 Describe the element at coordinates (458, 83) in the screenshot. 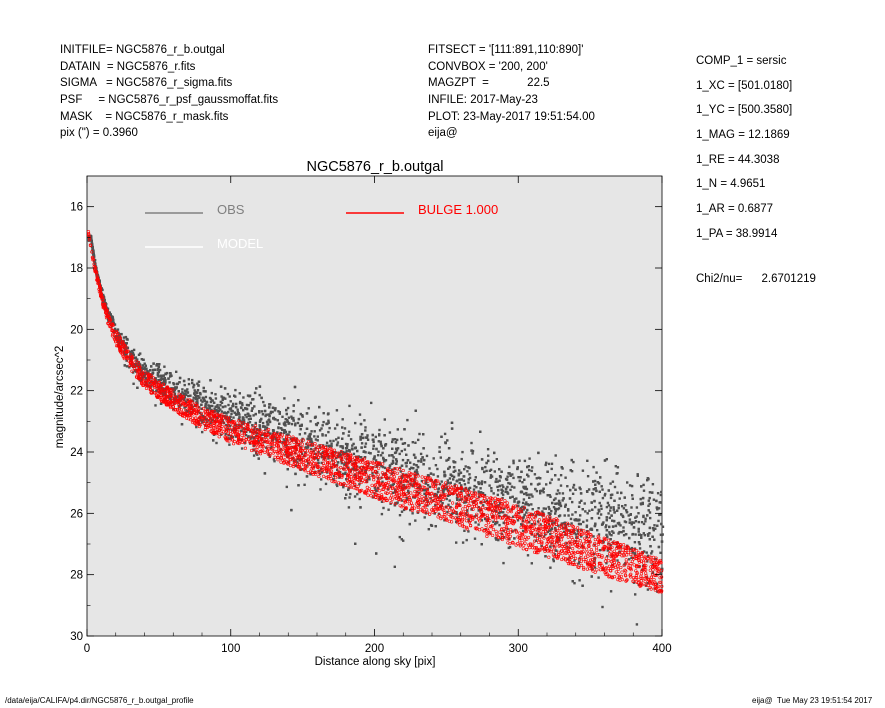

I see `header-mid-key: MAGZPT =` at that location.